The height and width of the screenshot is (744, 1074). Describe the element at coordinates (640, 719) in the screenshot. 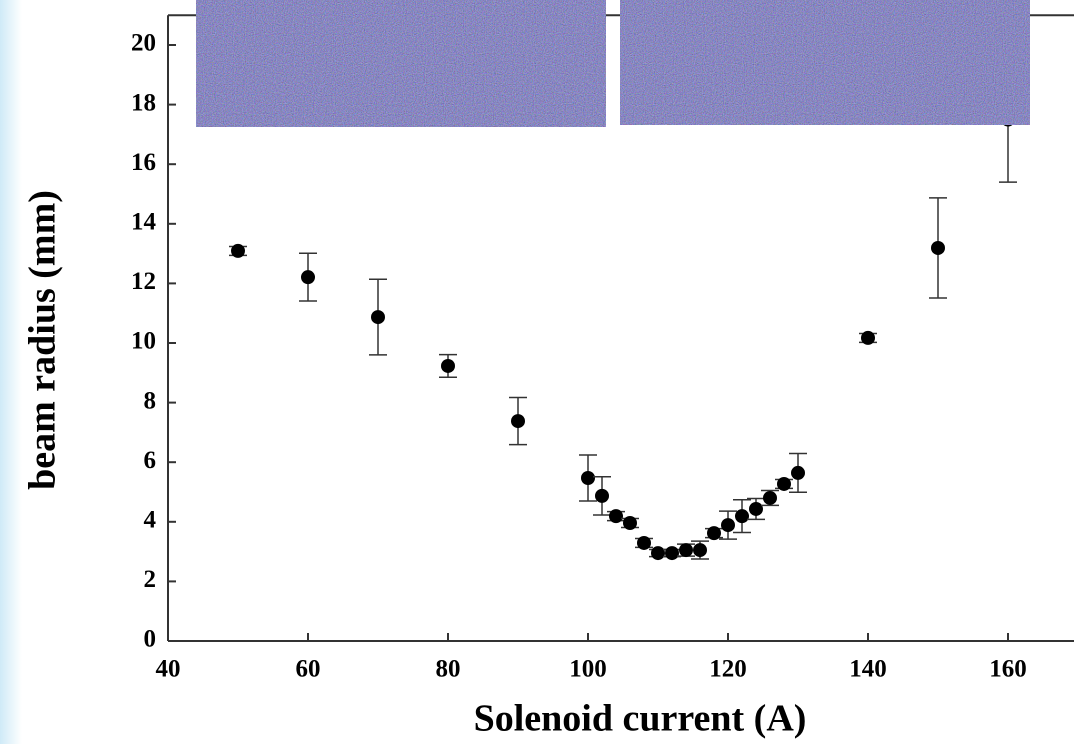

I see `x-axis-title: Solenoid current (A)` at that location.